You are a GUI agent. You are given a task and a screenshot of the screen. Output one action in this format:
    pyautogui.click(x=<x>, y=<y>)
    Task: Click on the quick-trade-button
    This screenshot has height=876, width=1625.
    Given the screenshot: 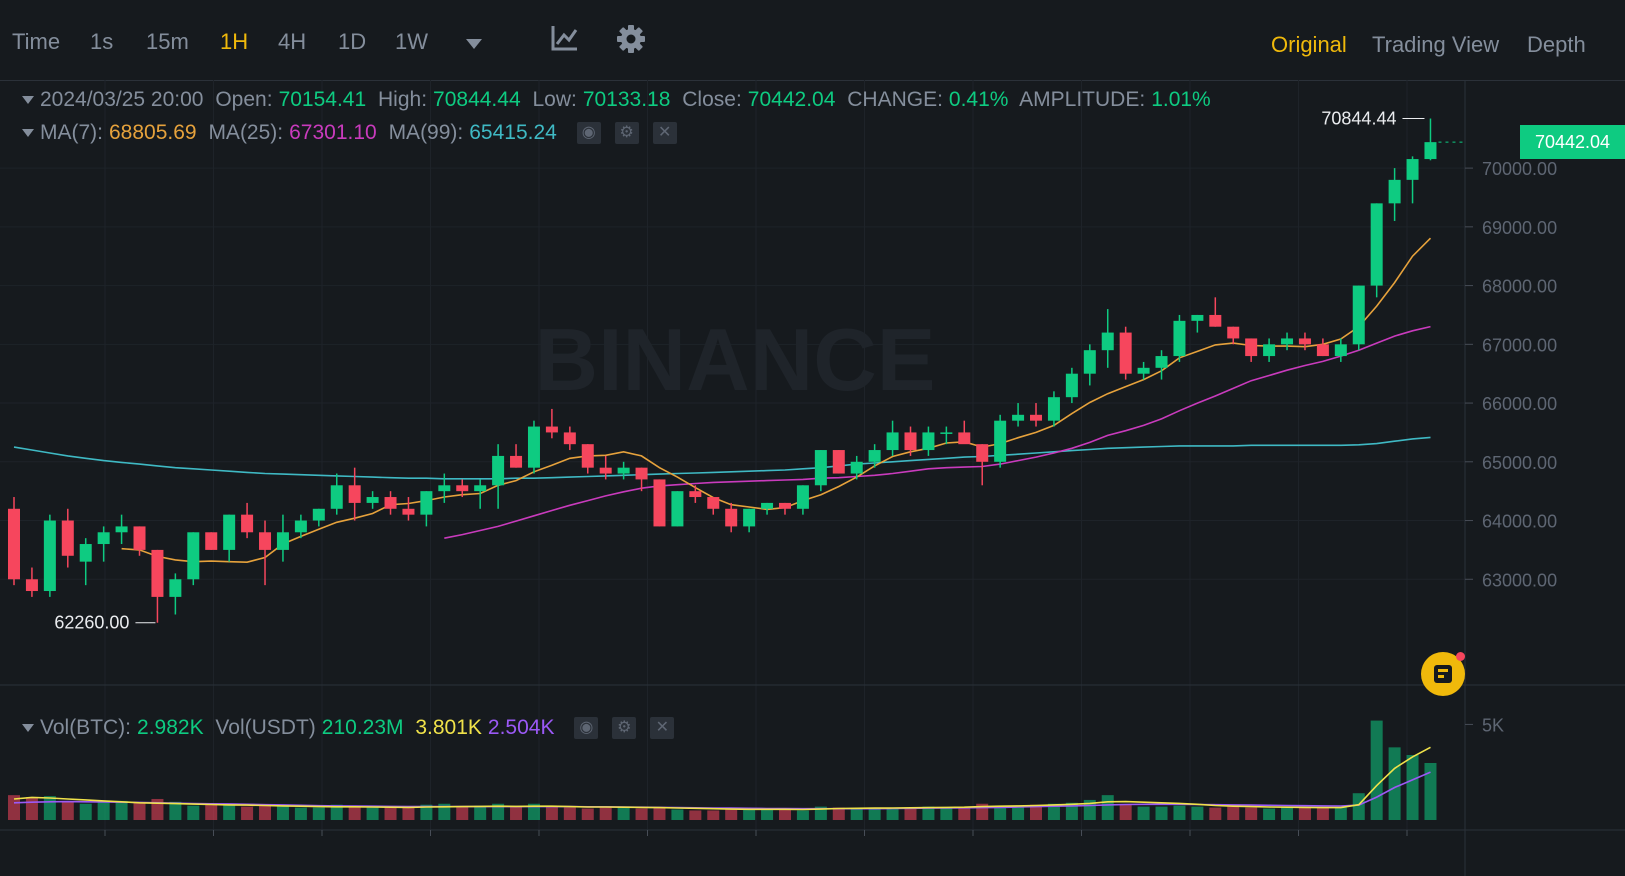 What is the action you would take?
    pyautogui.click(x=1443, y=674)
    